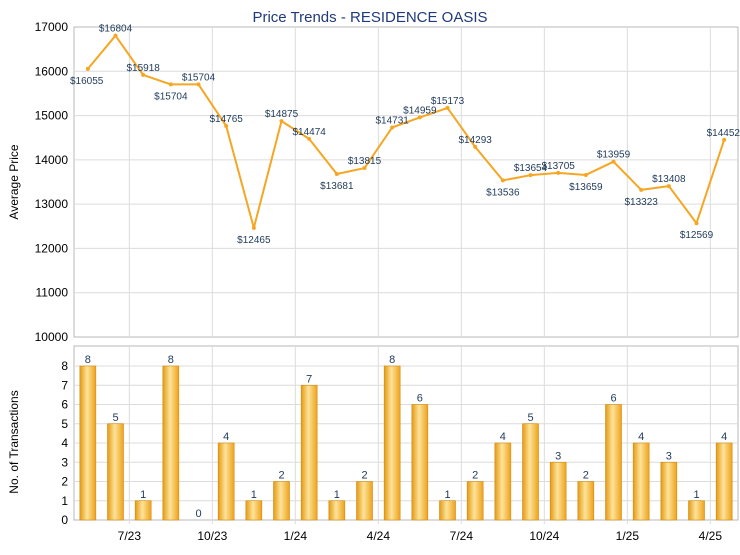  What do you see at coordinates (558, 166) in the screenshot?
I see `price-data-label: $13705` at bounding box center [558, 166].